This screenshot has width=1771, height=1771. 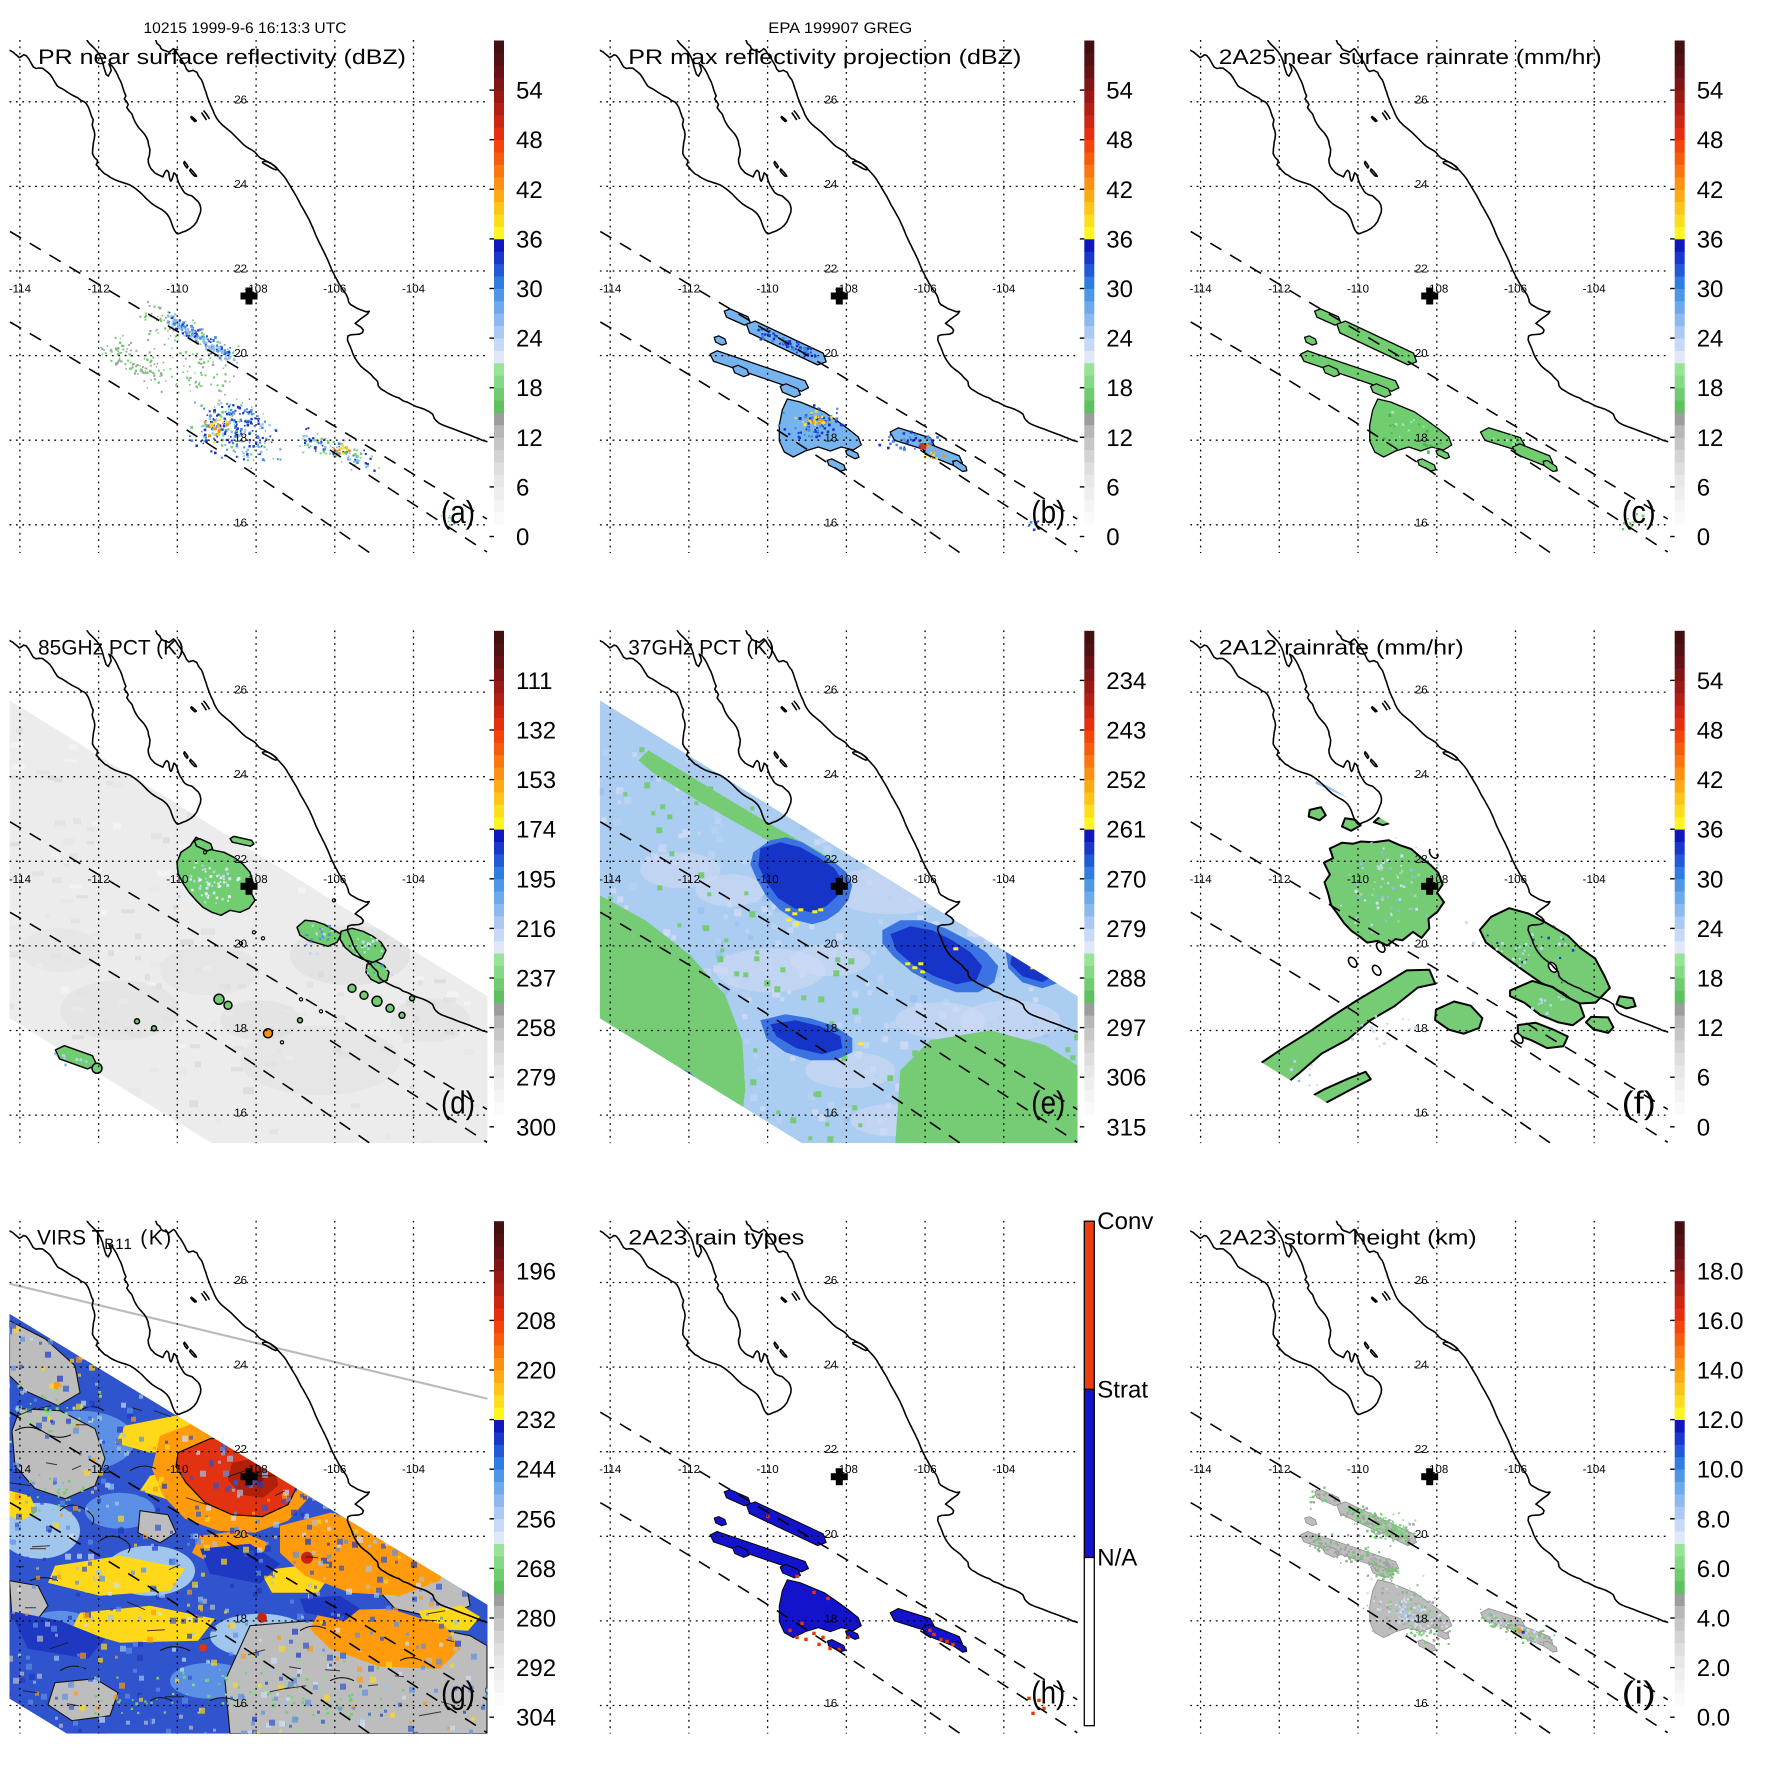 What do you see at coordinates (1126, 780) in the screenshot?
I see `svg-text: 252` at bounding box center [1126, 780].